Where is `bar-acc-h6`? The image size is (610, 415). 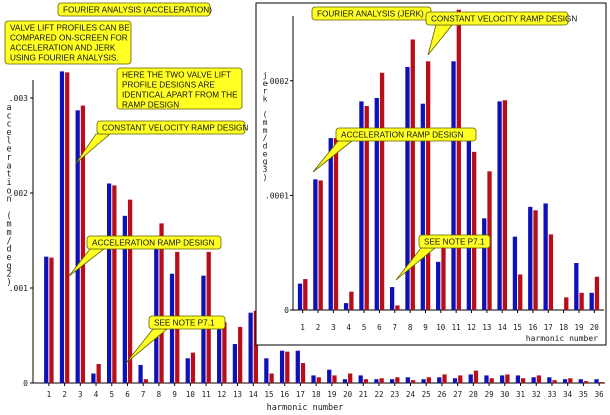
bar-acc-h6 is located at coordinates (130, 291).